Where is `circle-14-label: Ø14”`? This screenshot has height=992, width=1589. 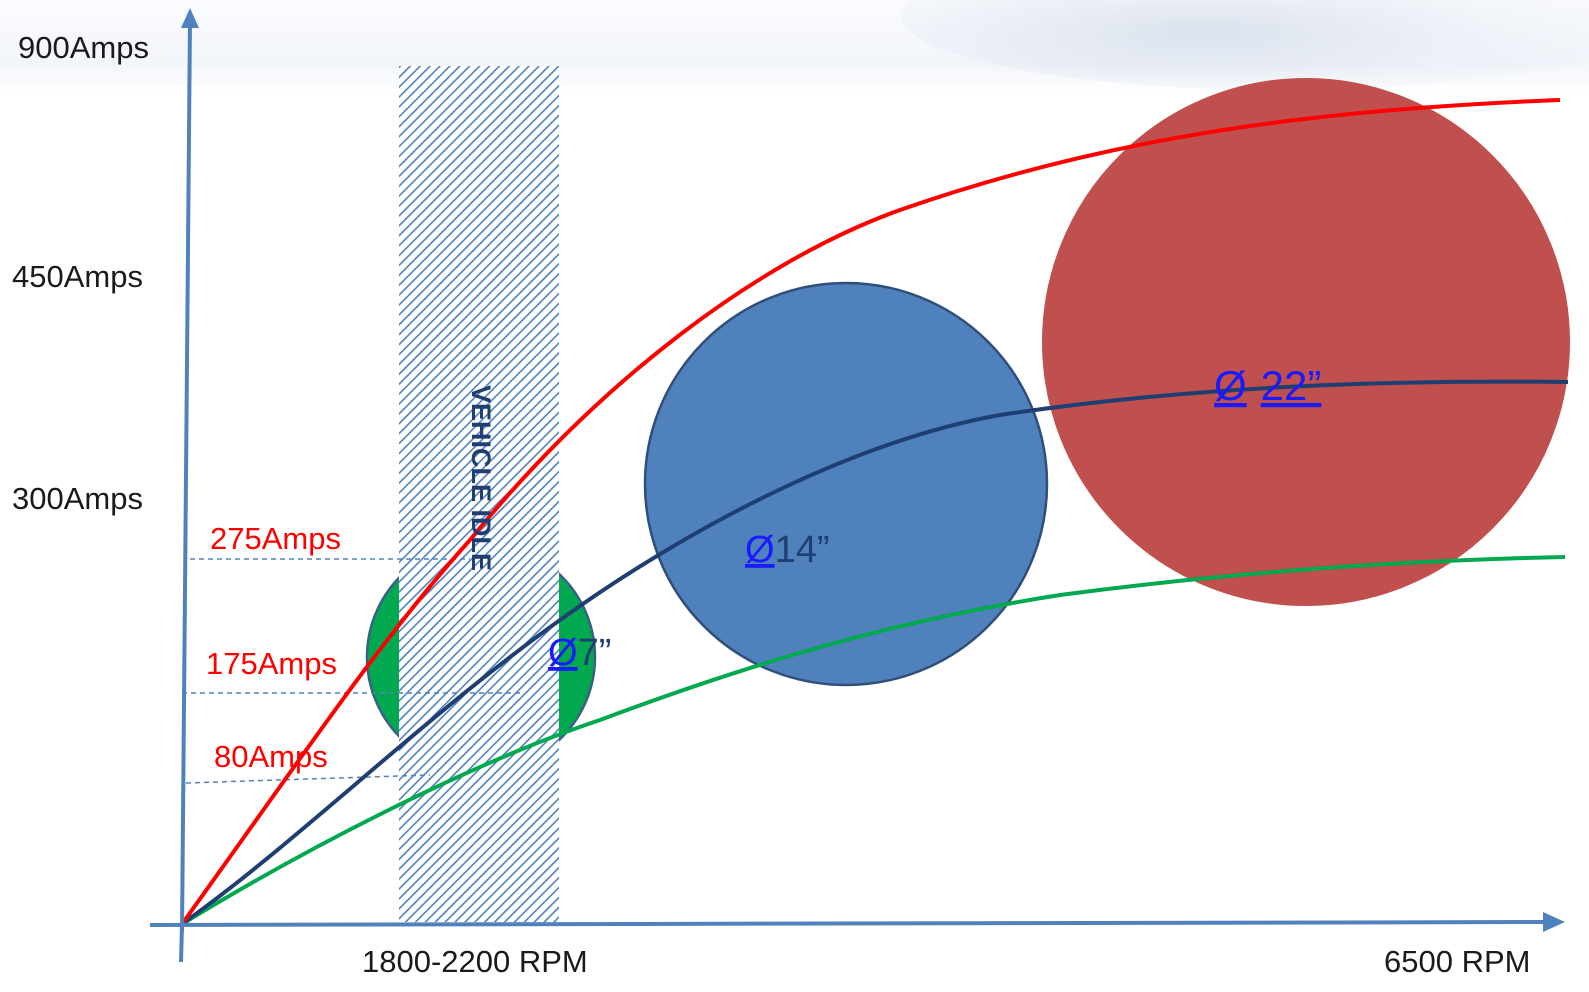
circle-14-label: Ø14” is located at coordinates (787, 550).